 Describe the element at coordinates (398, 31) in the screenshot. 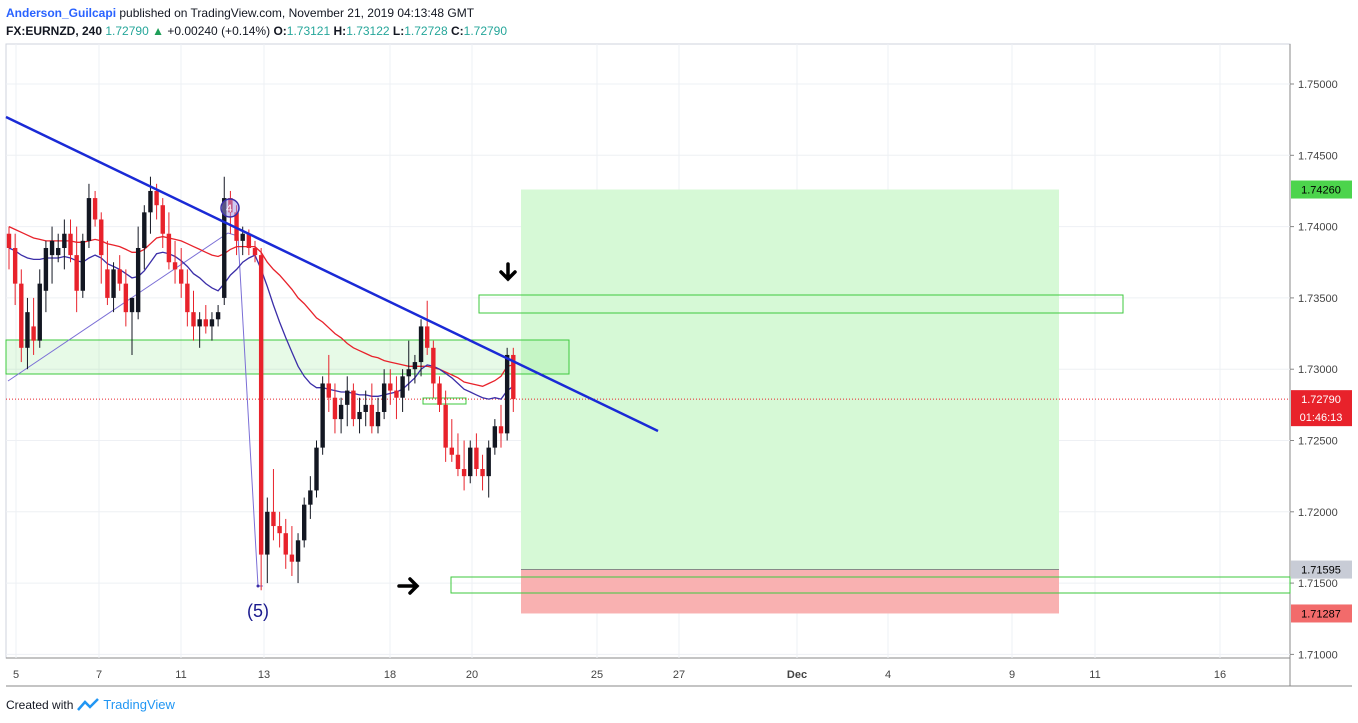

I see `low-label: L:` at that location.